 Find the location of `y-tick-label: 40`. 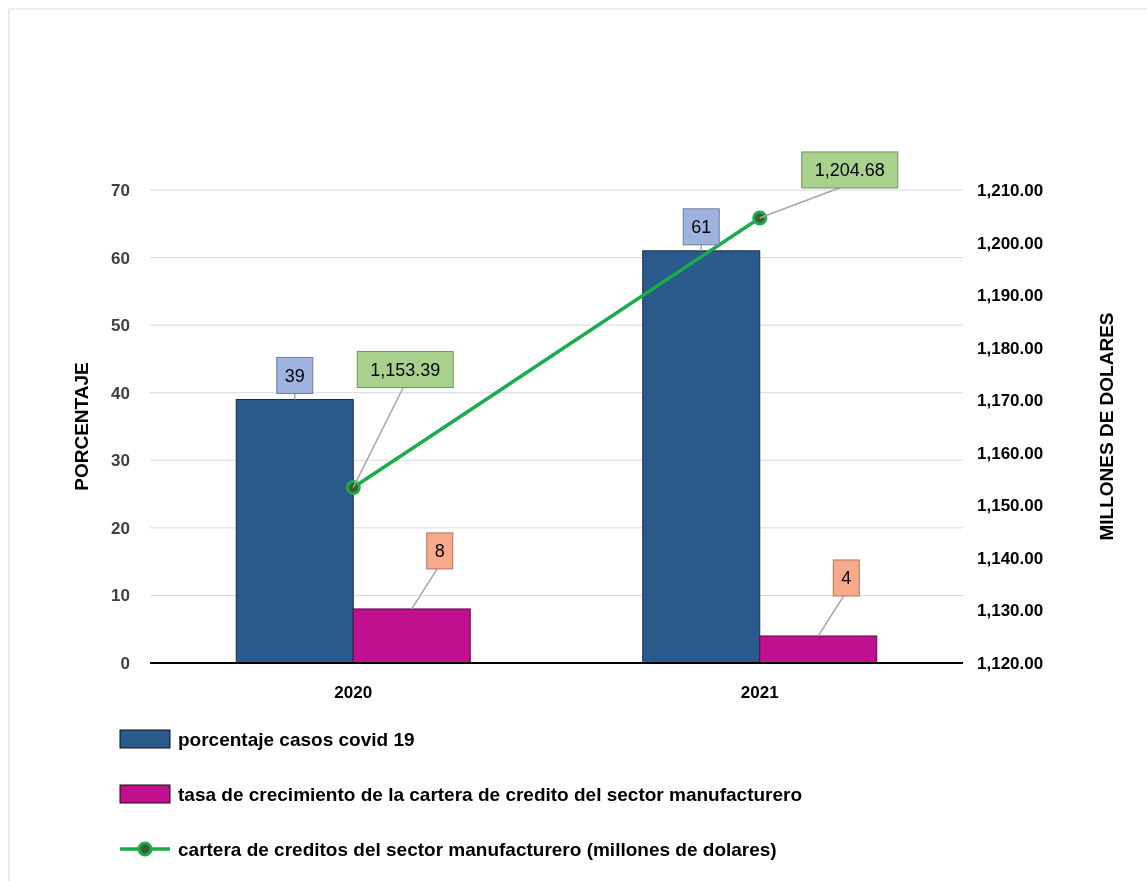

y-tick-label: 40 is located at coordinates (120, 393).